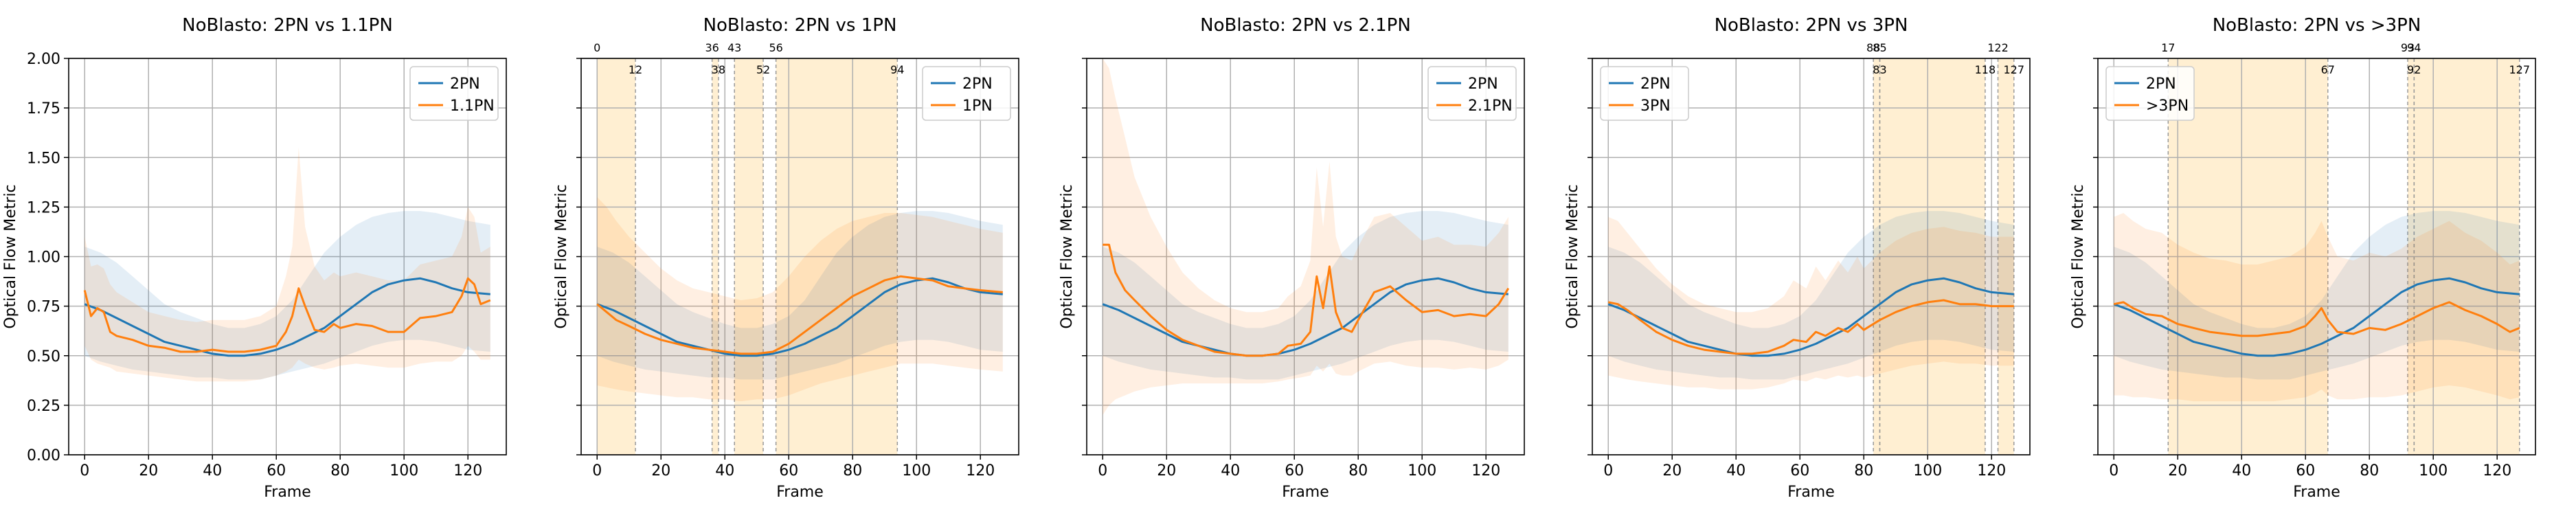 The height and width of the screenshot is (518, 2576). What do you see at coordinates (1305, 25) in the screenshot?
I see `chart-title: NoBlasto: 2PN vs 2.1PN` at bounding box center [1305, 25].